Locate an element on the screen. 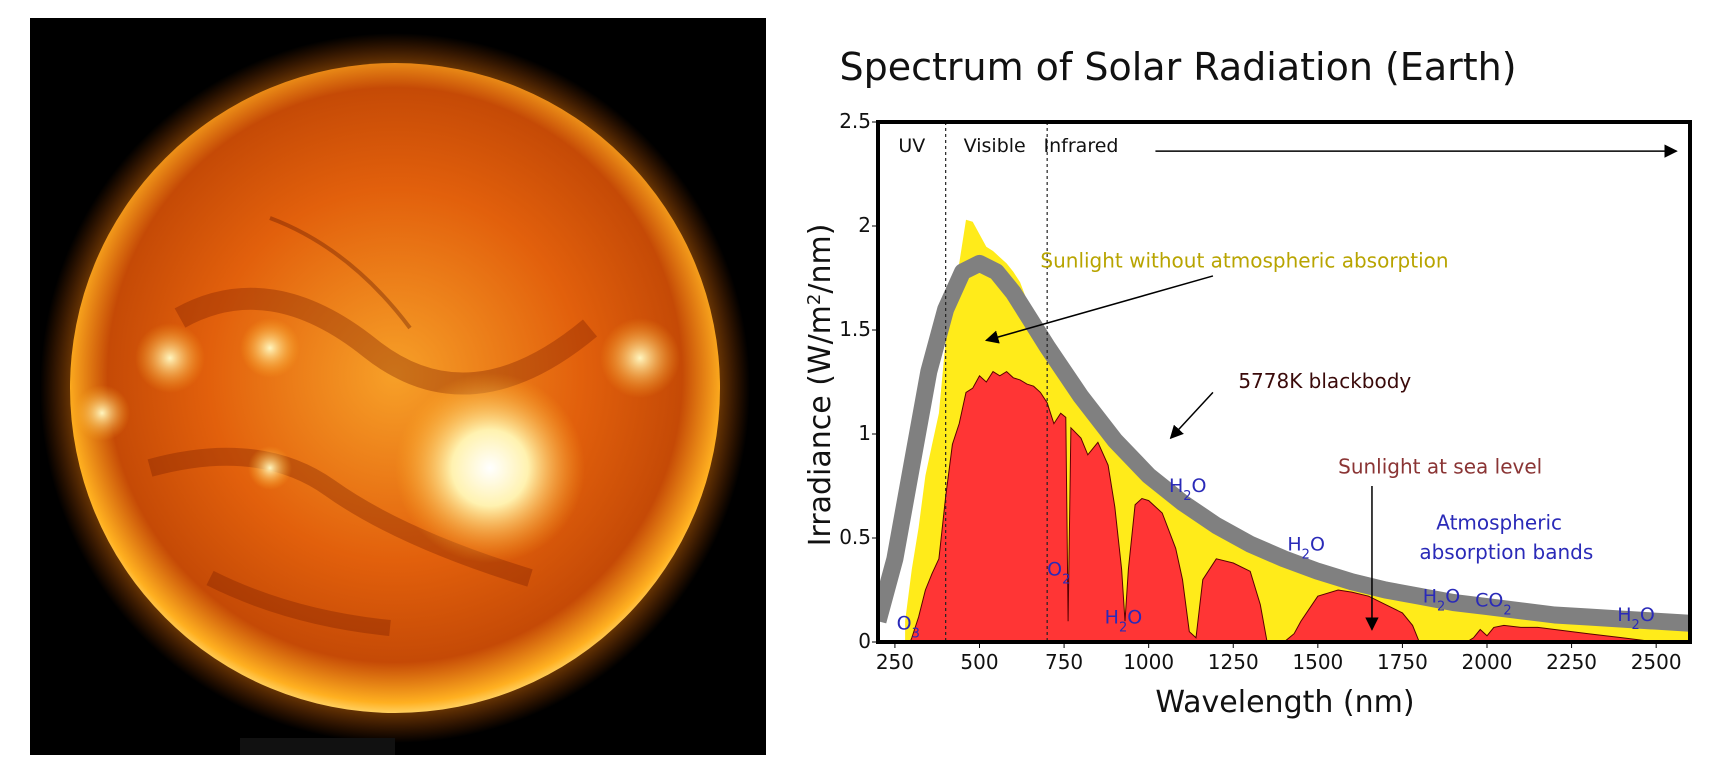 This screenshot has height=761, width=1710. absorption-label-7: H2O is located at coordinates (1636, 618).